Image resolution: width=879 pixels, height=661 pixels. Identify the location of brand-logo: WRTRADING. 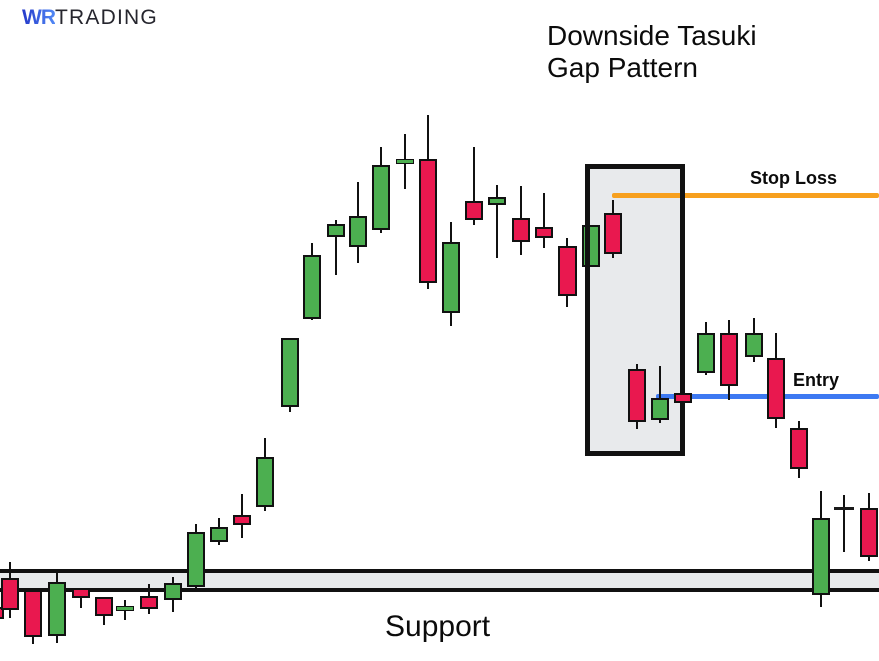
(90, 18).